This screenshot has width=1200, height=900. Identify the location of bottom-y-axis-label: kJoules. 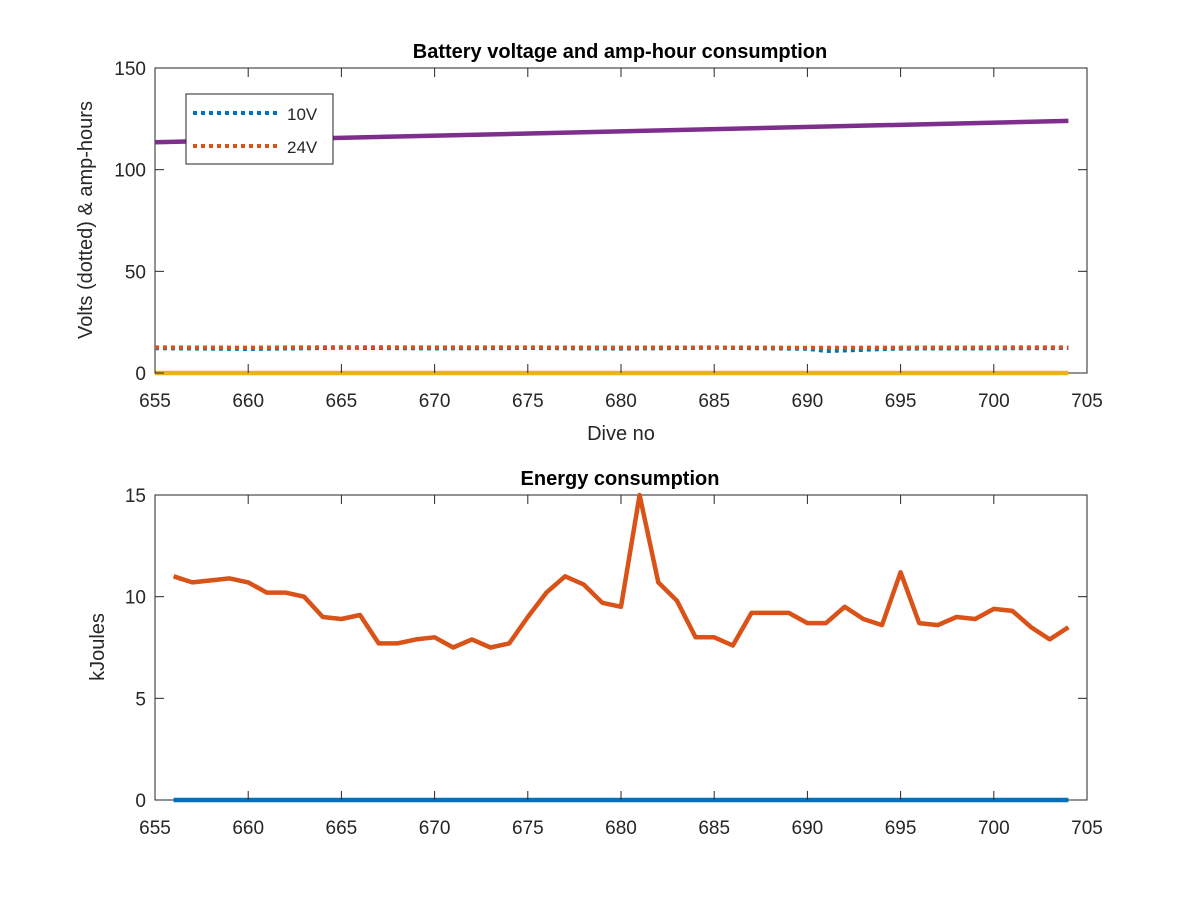
(98, 647).